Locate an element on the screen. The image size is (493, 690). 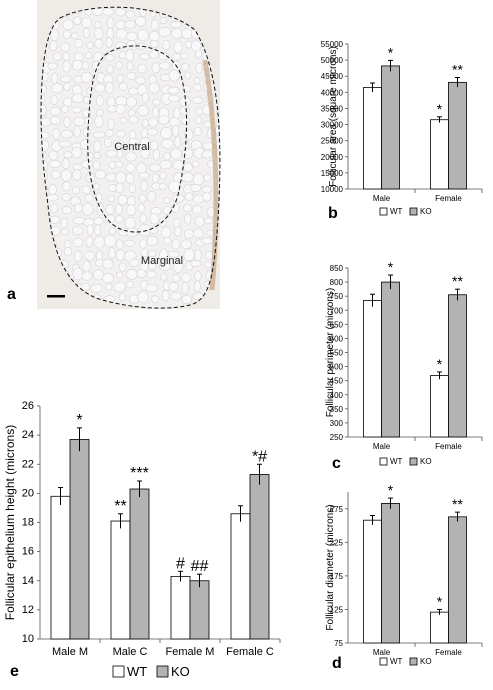
significance-mark: # is located at coordinates (180, 563).